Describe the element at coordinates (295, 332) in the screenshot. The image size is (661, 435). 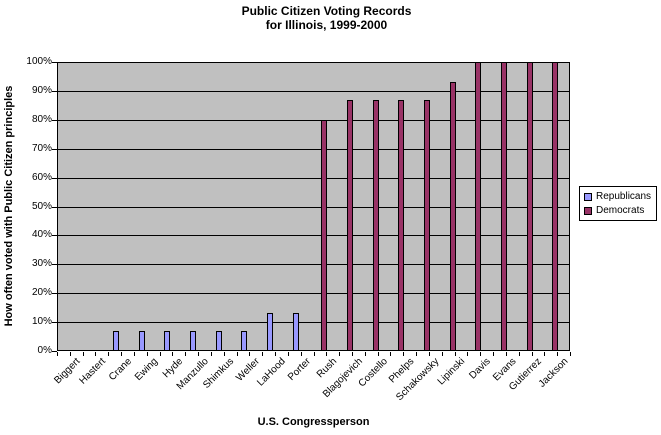
I see `bar-Porter` at that location.